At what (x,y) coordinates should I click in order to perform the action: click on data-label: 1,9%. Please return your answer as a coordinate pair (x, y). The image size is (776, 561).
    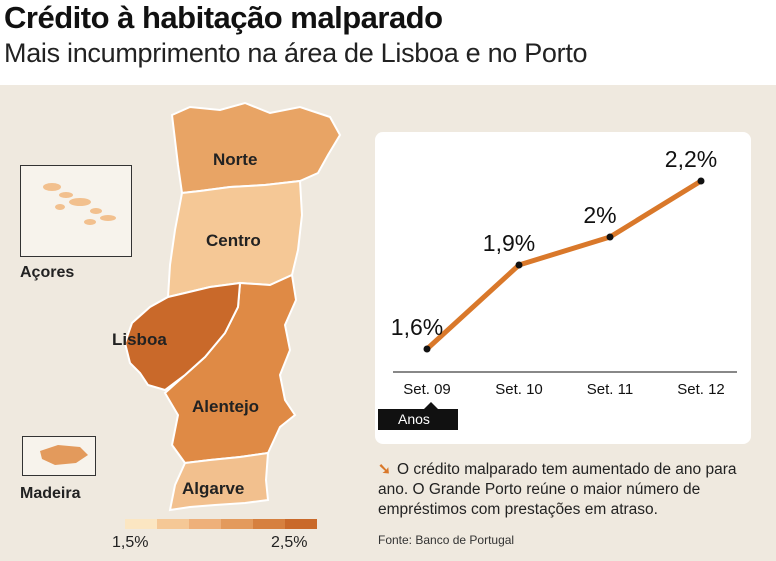
    Looking at the image, I should click on (509, 243).